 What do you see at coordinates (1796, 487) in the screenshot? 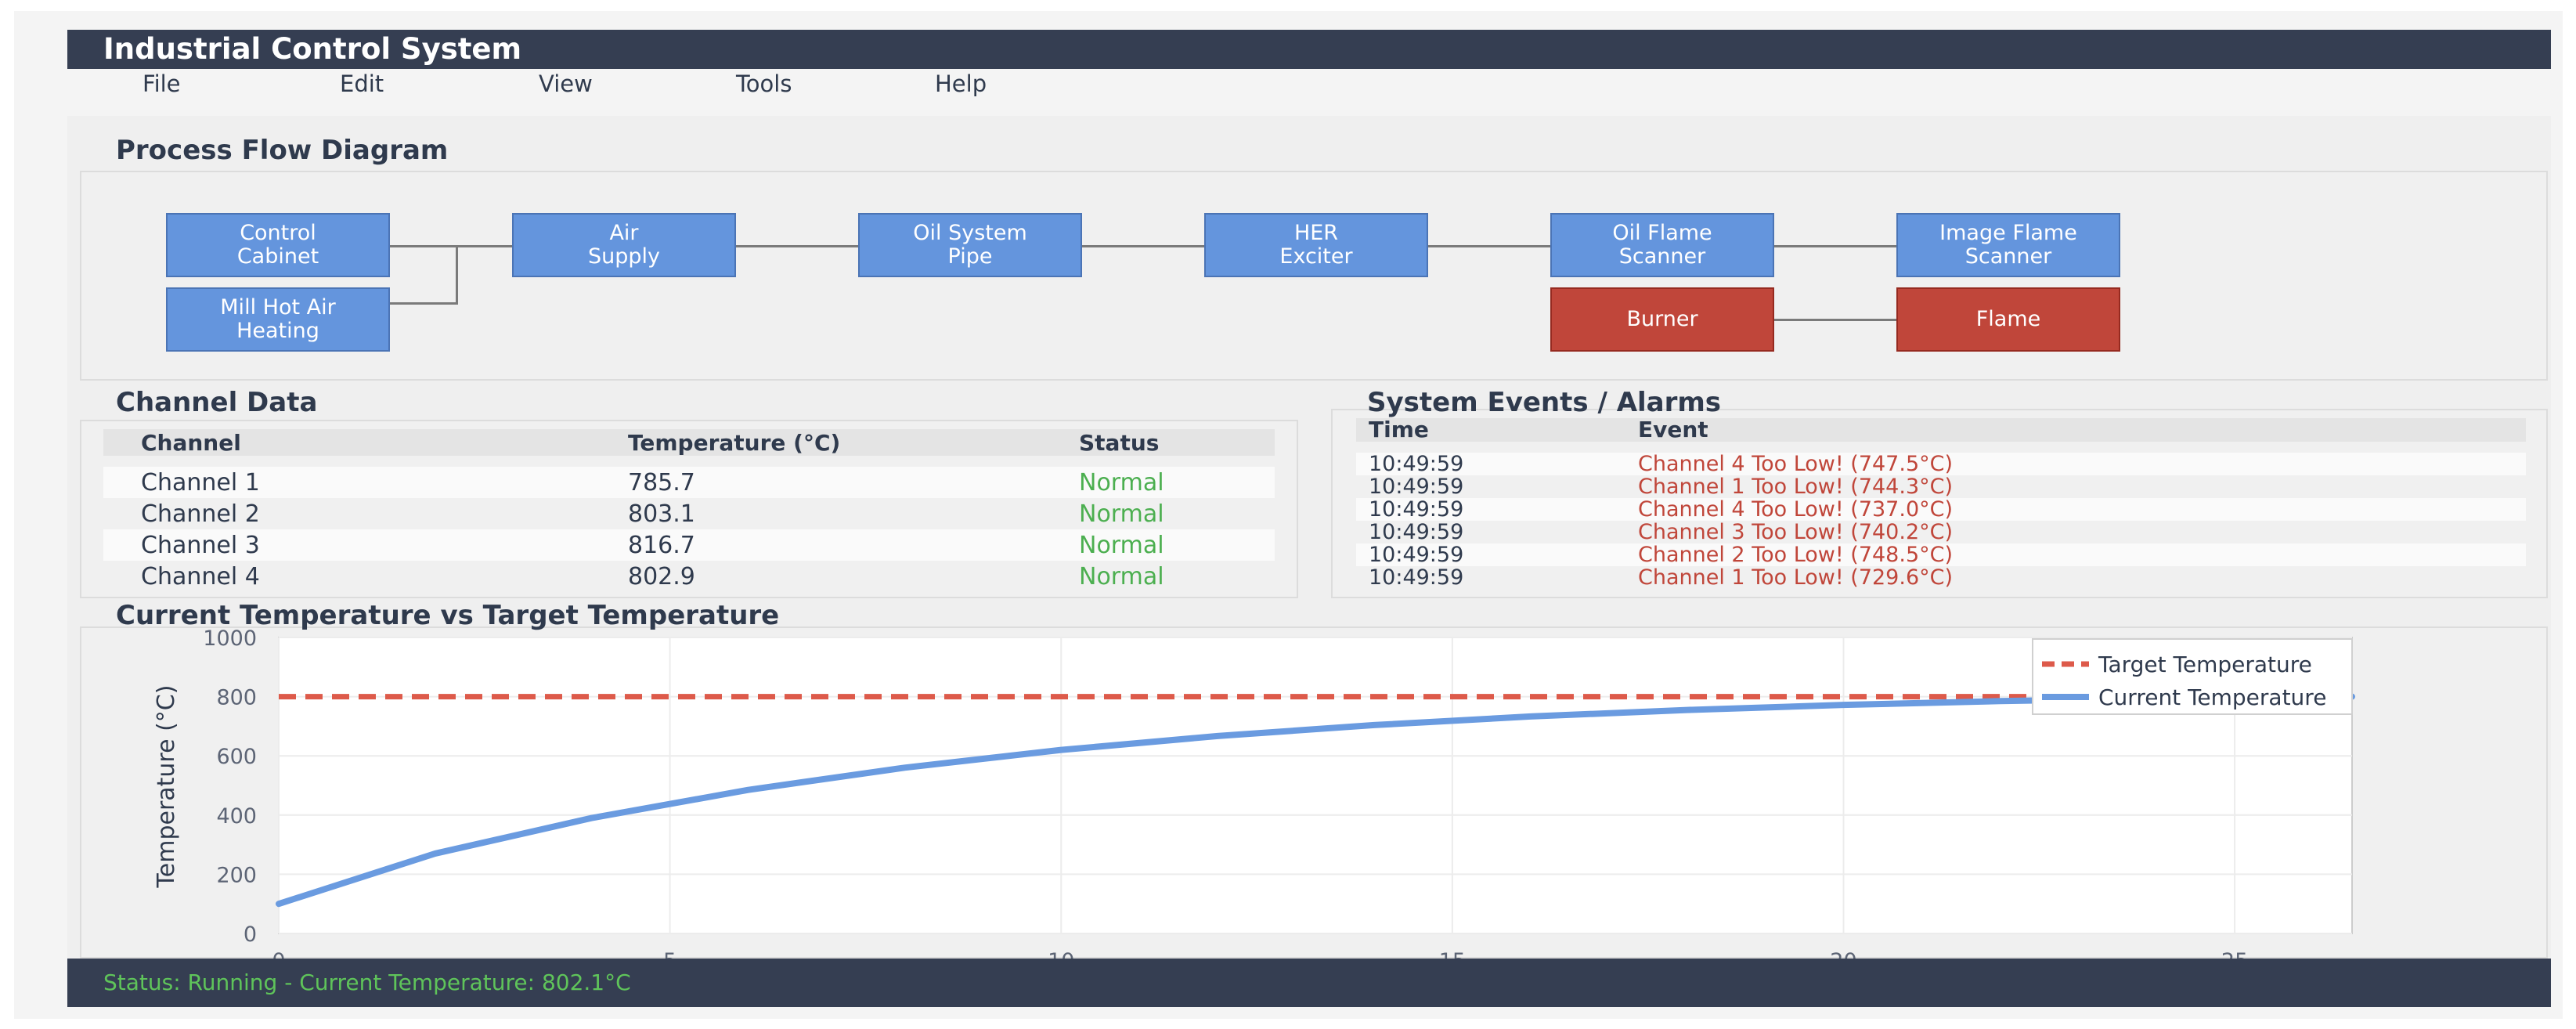
I see `event-message: Channel 1 Too Low! (744.3°C)` at bounding box center [1796, 487].